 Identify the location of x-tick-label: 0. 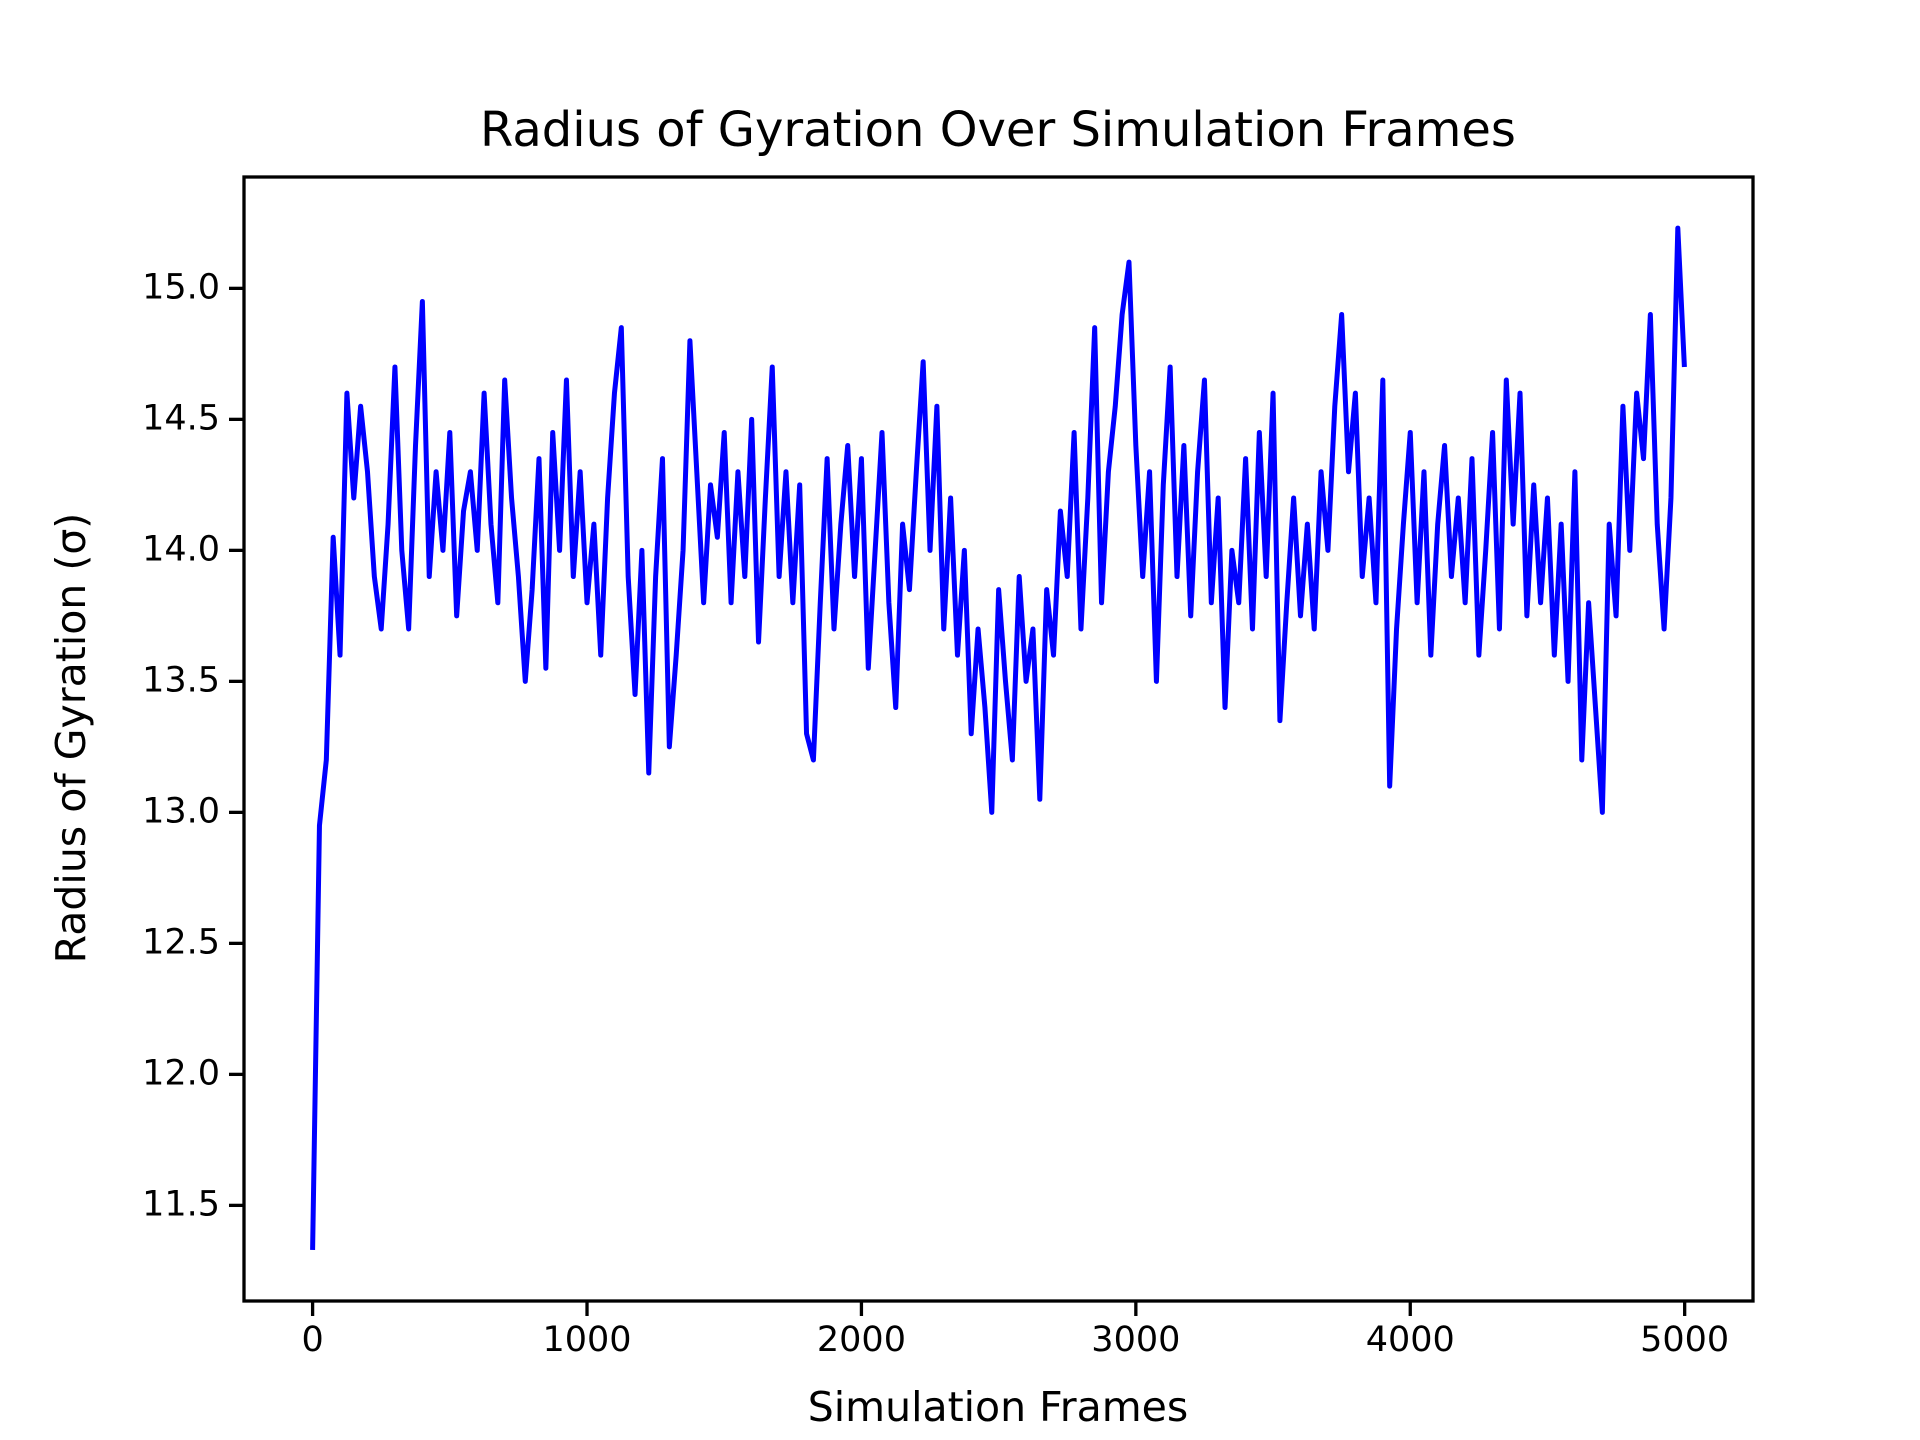
(312, 1340).